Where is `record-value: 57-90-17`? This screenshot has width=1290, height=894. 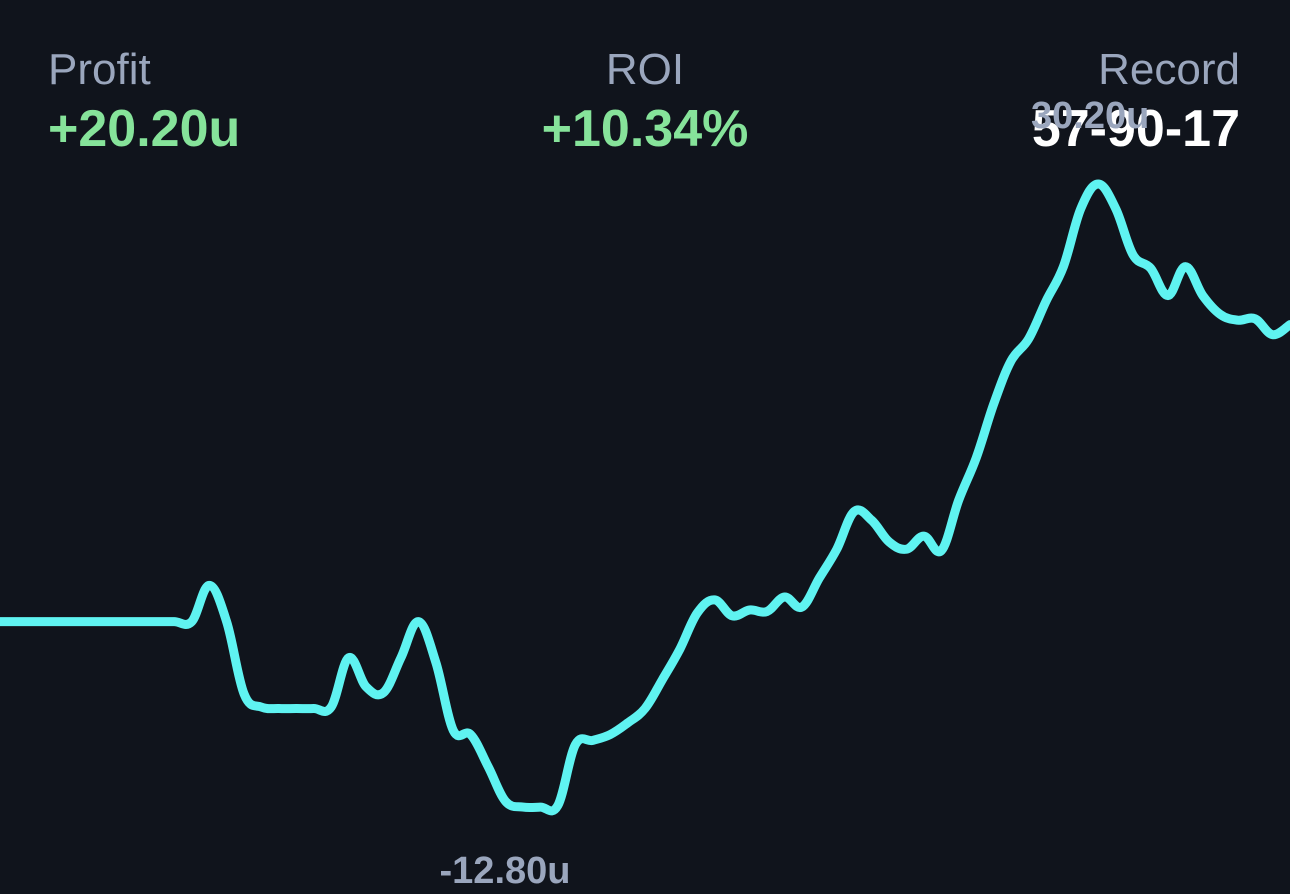 record-value: 57-90-17 is located at coordinates (1135, 129).